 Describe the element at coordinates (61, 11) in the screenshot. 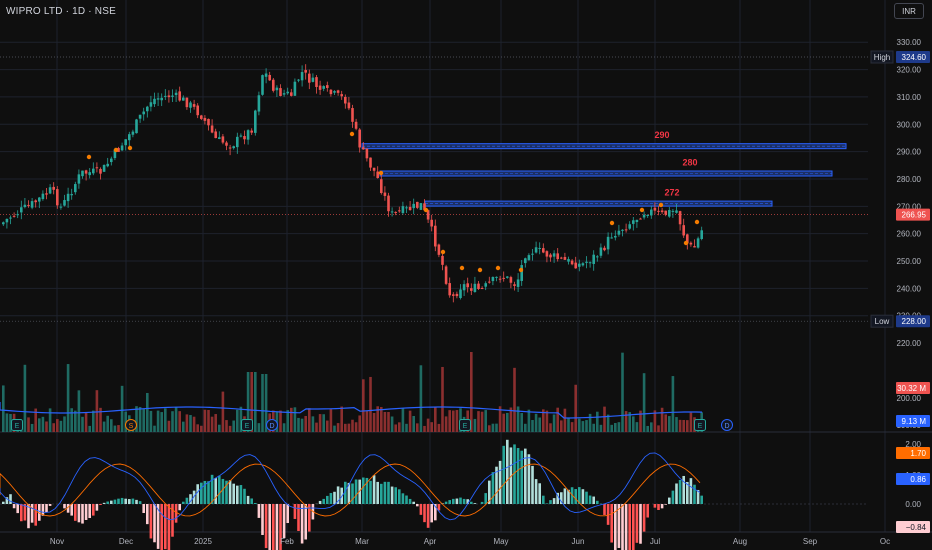

I see `symbol-title: WIPRO LTD · 1D · NSE` at that location.